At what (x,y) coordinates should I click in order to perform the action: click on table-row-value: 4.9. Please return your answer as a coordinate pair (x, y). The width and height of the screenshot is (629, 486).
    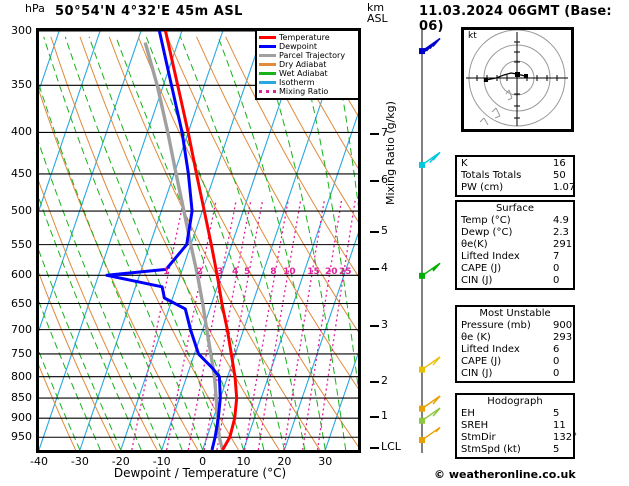
    Looking at the image, I should click on (561, 220).